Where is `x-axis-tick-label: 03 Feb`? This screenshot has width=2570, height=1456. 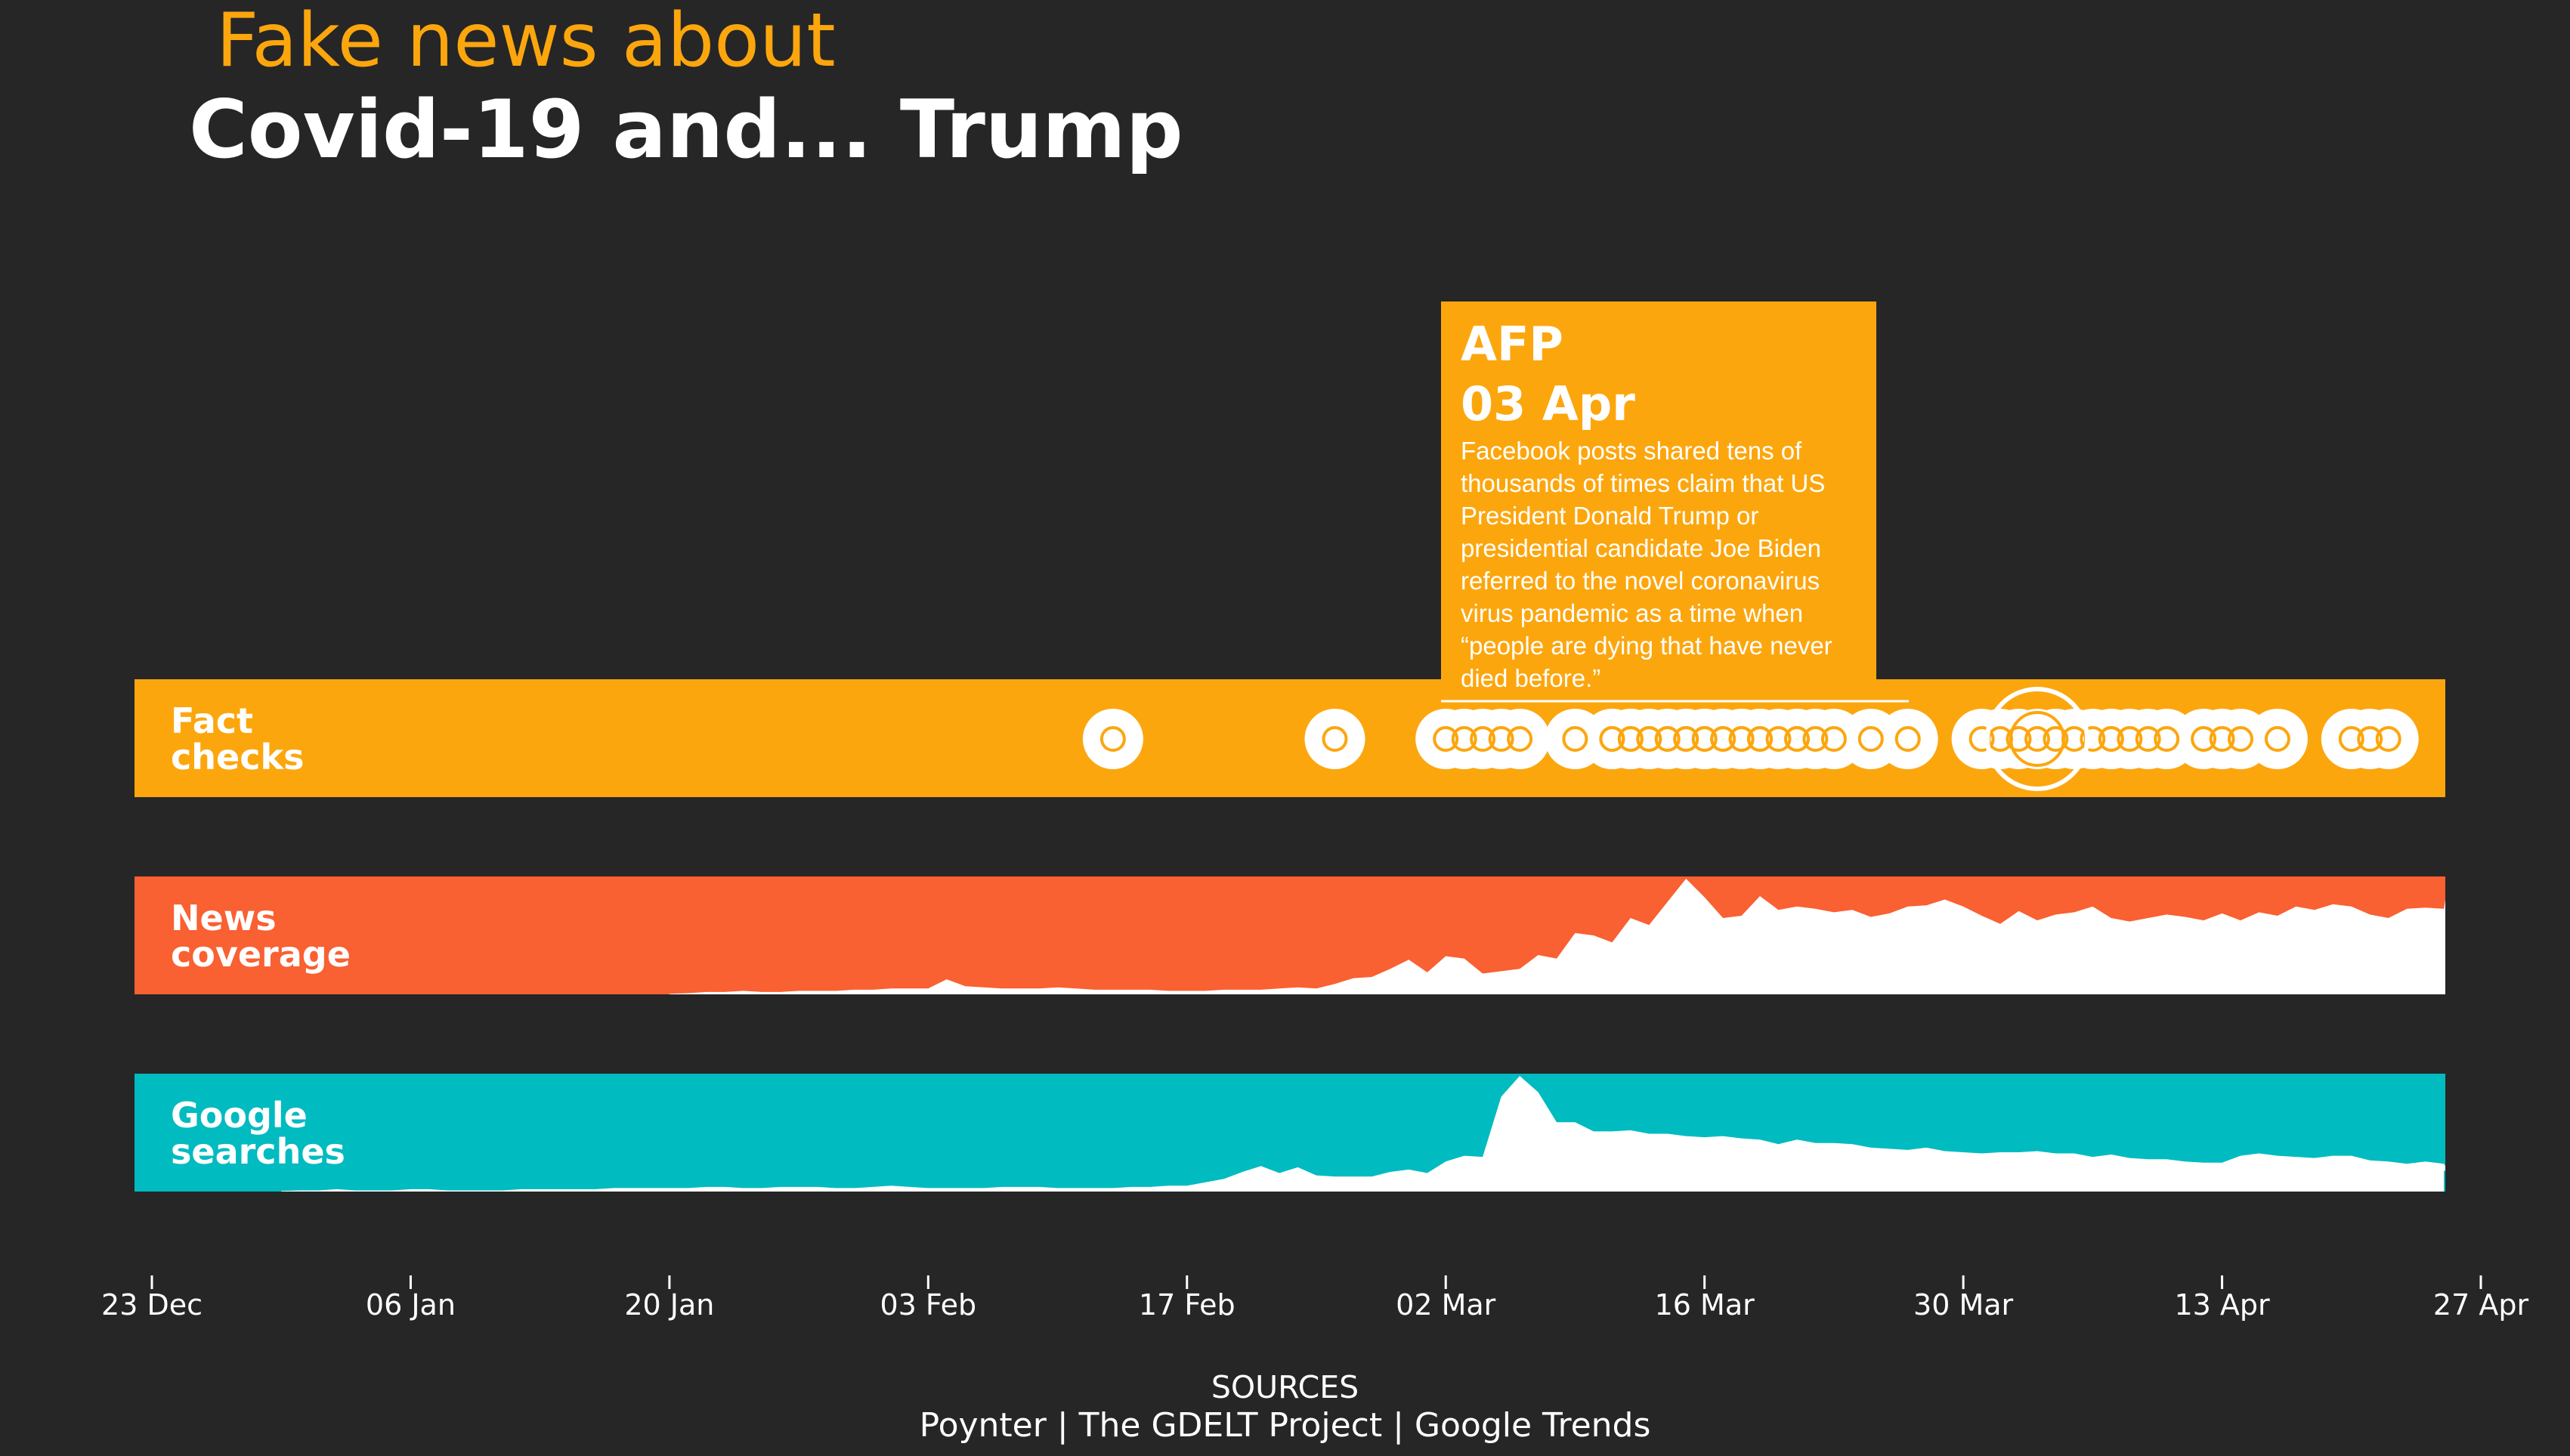
x-axis-tick-label: 03 Feb is located at coordinates (928, 1305).